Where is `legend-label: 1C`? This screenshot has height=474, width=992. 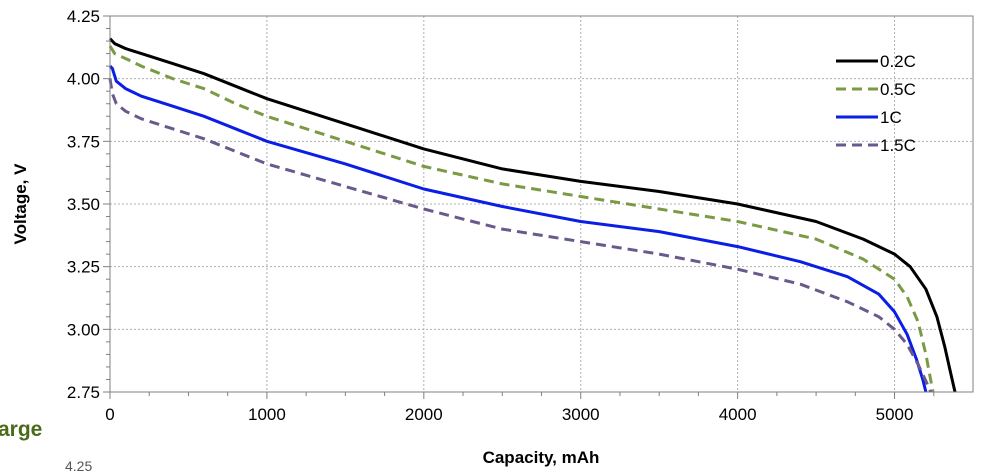
legend-label: 1C is located at coordinates (891, 117).